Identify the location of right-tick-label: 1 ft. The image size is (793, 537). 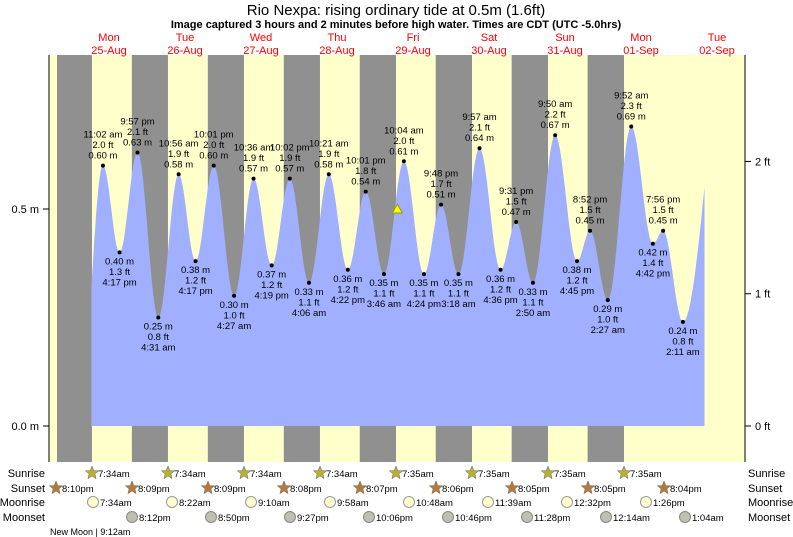
(762, 295).